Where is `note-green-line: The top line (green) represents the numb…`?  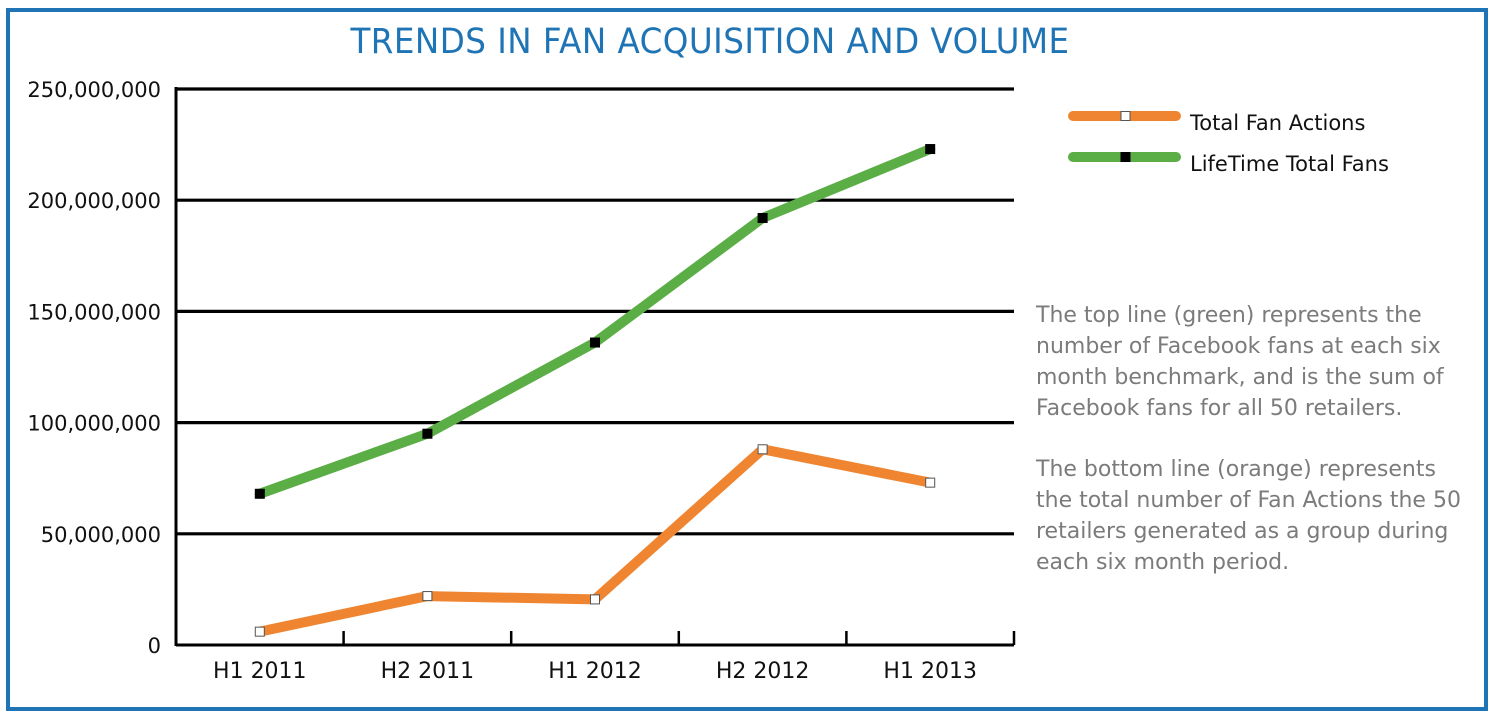 note-green-line: The top line (green) represents the numb… is located at coordinates (1240, 362).